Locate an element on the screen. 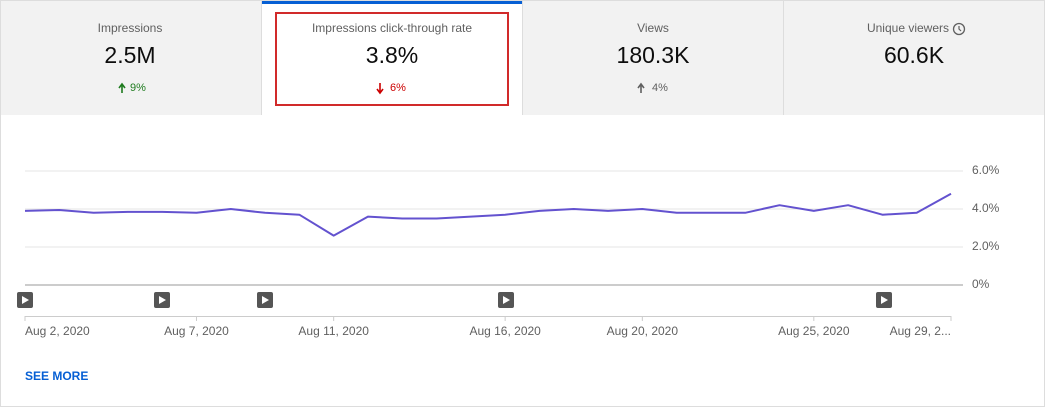 This screenshot has height=412, width=1045. down-arrow is located at coordinates (380, 89).